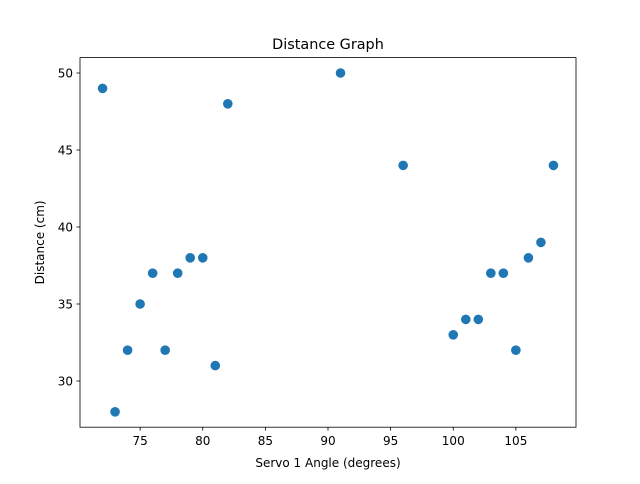 This screenshot has height=484, width=640. What do you see at coordinates (328, 45) in the screenshot?
I see `chart-title: Distance Graph` at bounding box center [328, 45].